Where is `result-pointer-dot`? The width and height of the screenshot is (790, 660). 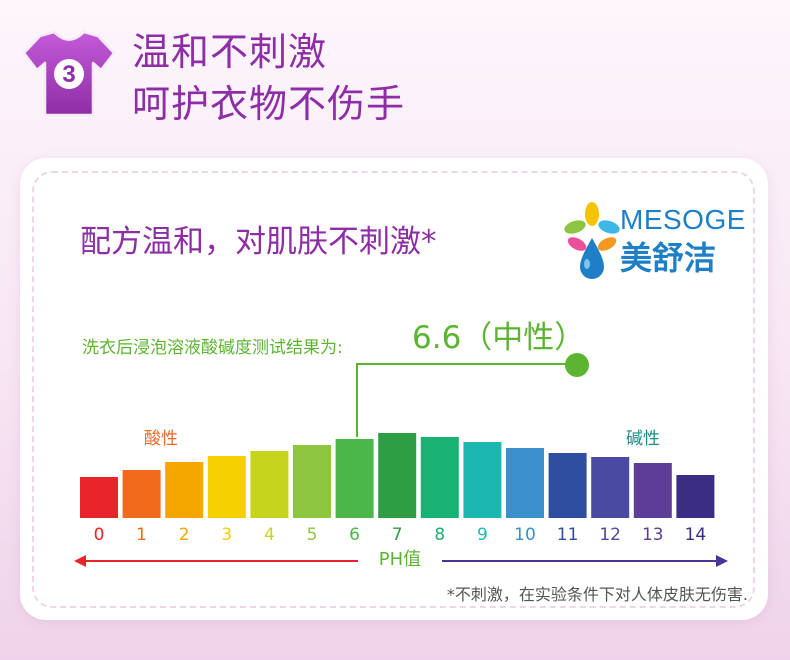 result-pointer-dot is located at coordinates (577, 365).